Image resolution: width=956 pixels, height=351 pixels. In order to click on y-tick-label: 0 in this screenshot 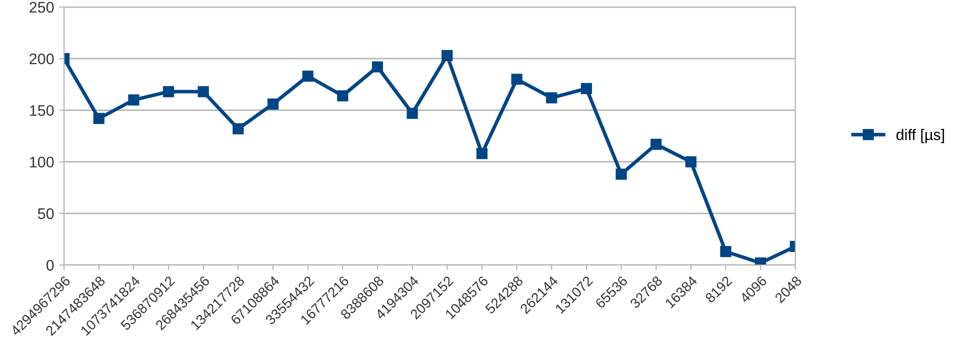, I will do `click(50, 265)`.